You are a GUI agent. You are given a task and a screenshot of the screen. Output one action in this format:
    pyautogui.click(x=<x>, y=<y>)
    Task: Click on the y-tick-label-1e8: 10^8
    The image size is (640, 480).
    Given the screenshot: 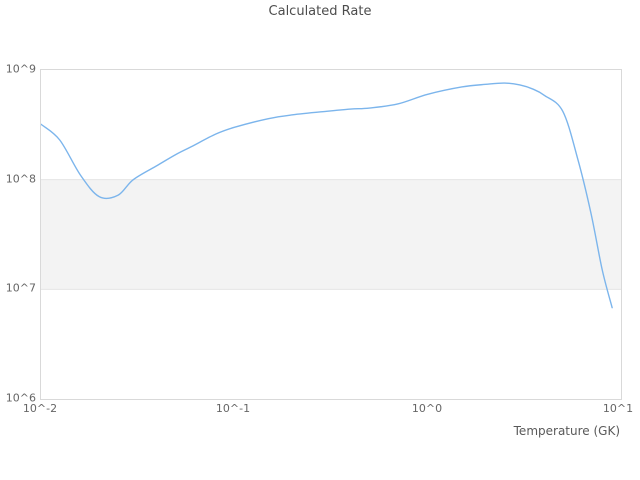 What is the action you would take?
    pyautogui.click(x=20, y=179)
    